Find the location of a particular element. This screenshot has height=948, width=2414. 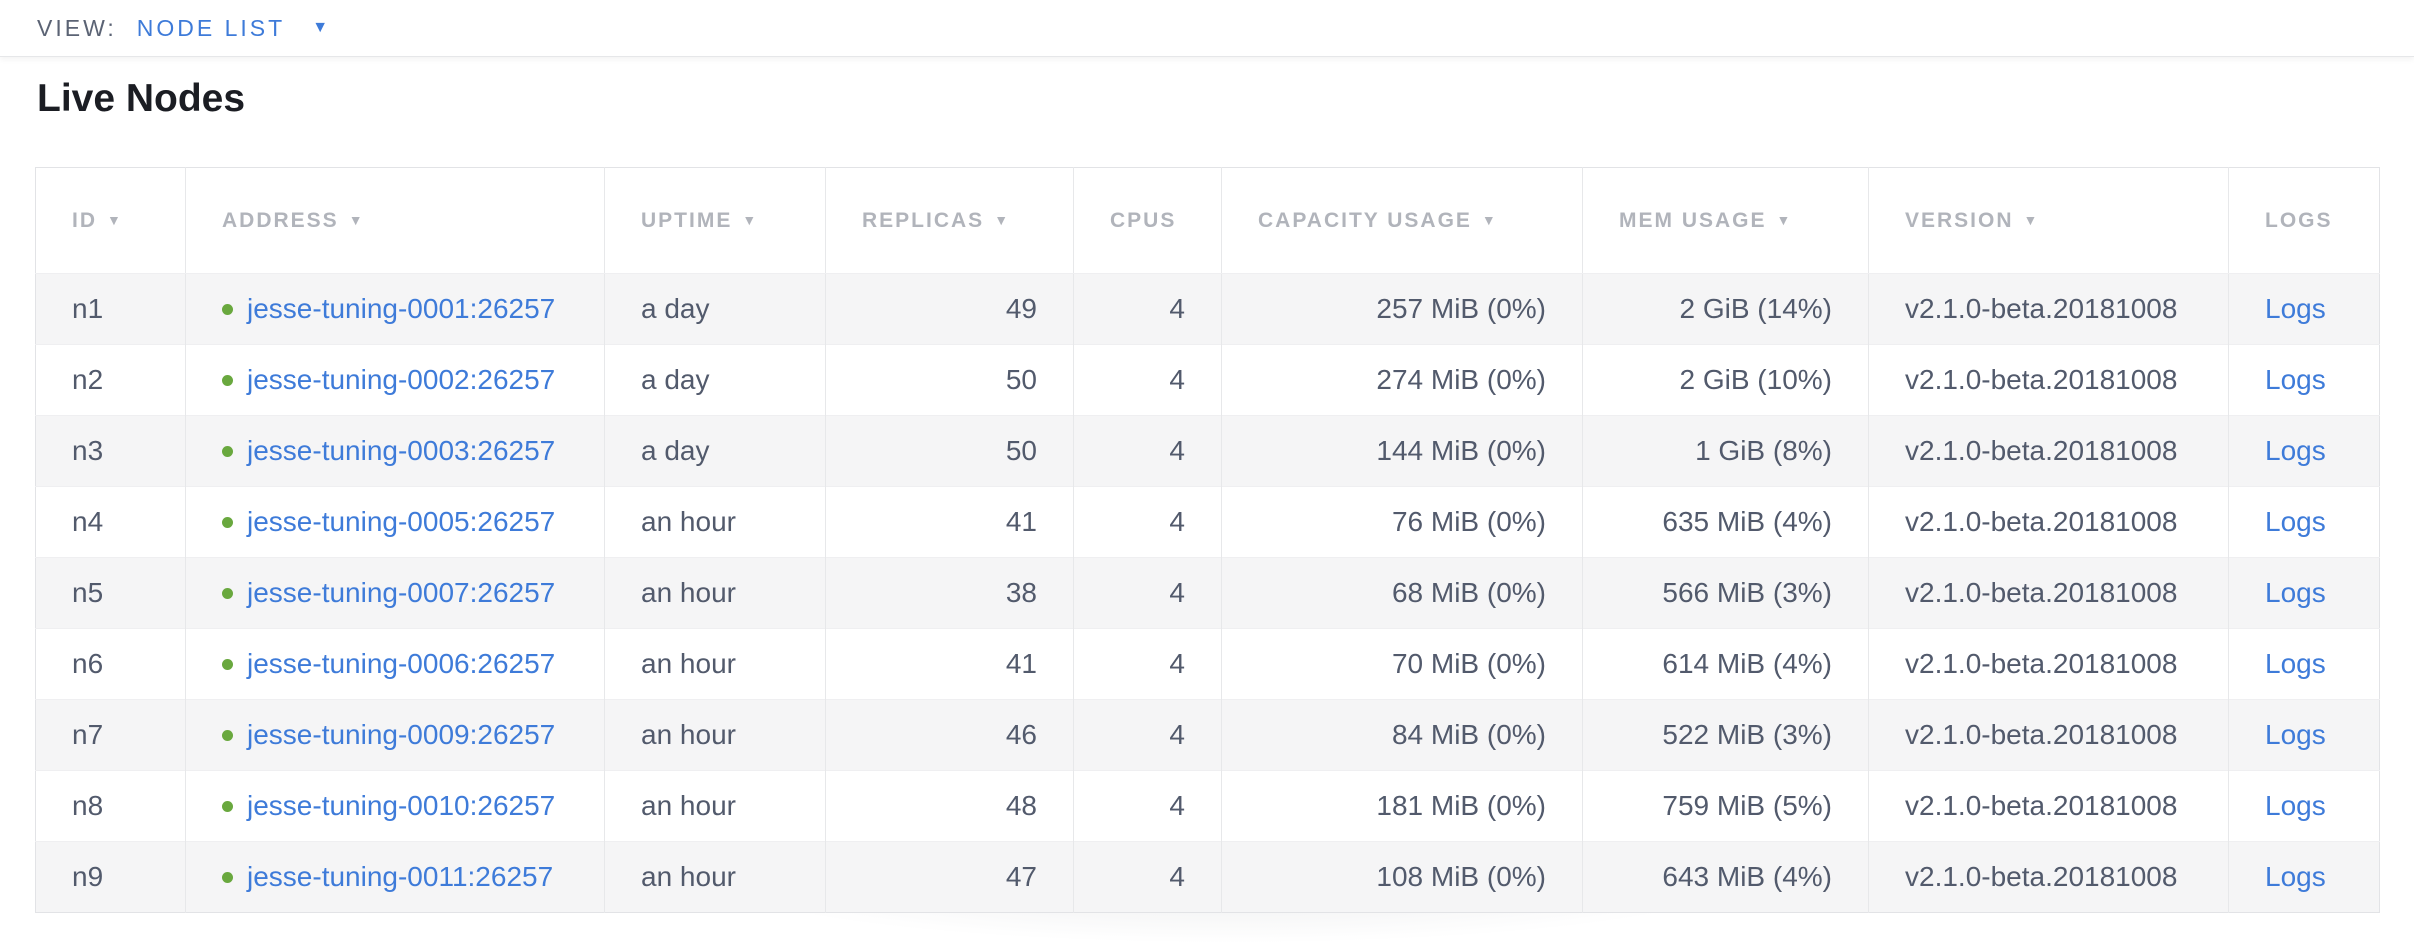

cell-replicas: 48 is located at coordinates (949, 806).